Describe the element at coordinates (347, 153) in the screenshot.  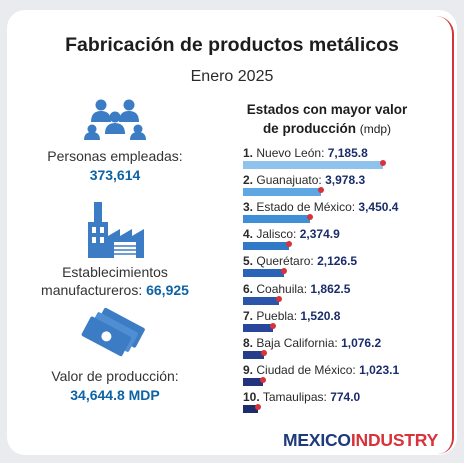
I see `bar-value-label: 7,185.8` at that location.